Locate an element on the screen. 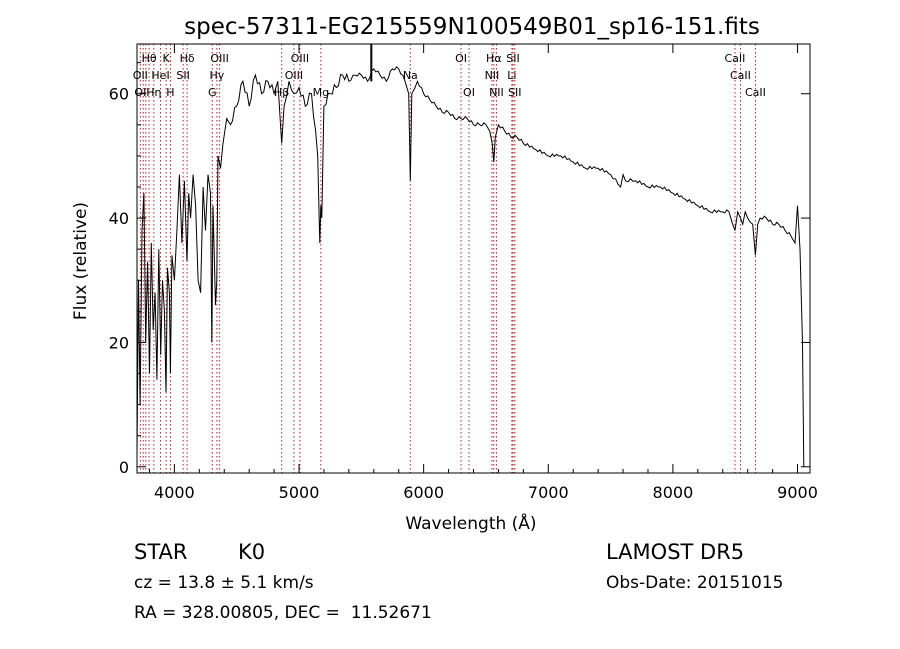 Image resolution: width=900 pixels, height=649 pixels. x-tick-label: 7000 is located at coordinates (548, 492).